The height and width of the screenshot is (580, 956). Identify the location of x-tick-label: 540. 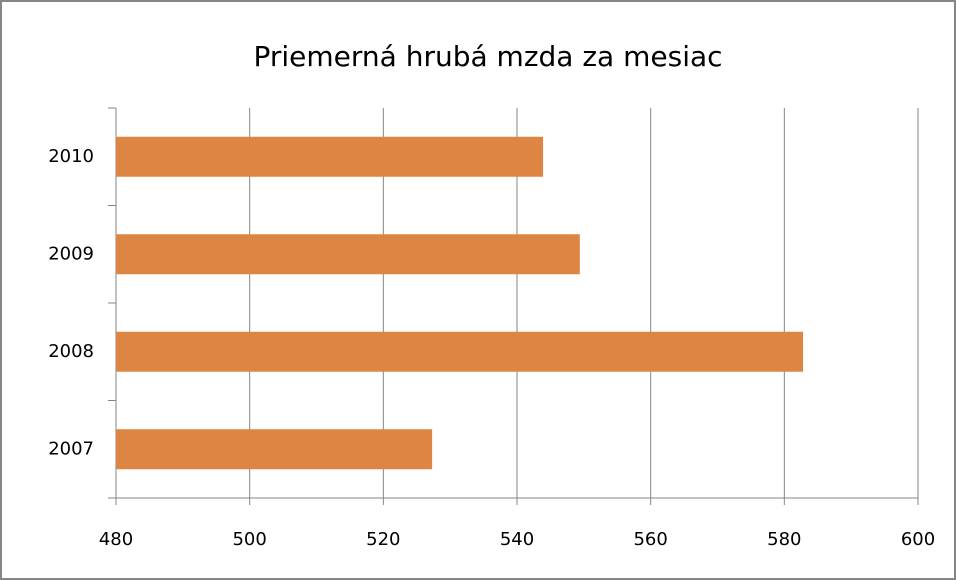
(517, 539).